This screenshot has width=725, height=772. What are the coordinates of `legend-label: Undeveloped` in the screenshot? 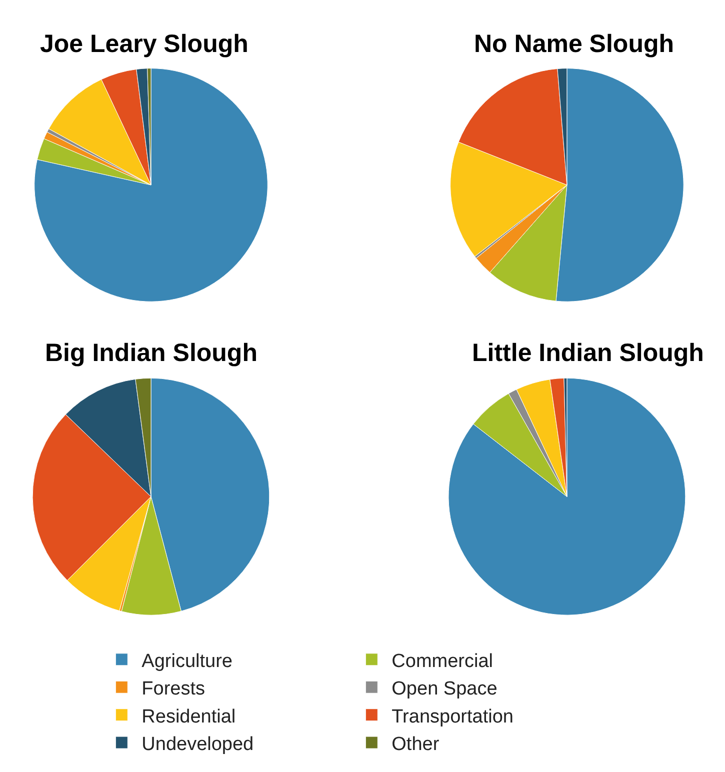 It's located at (198, 744).